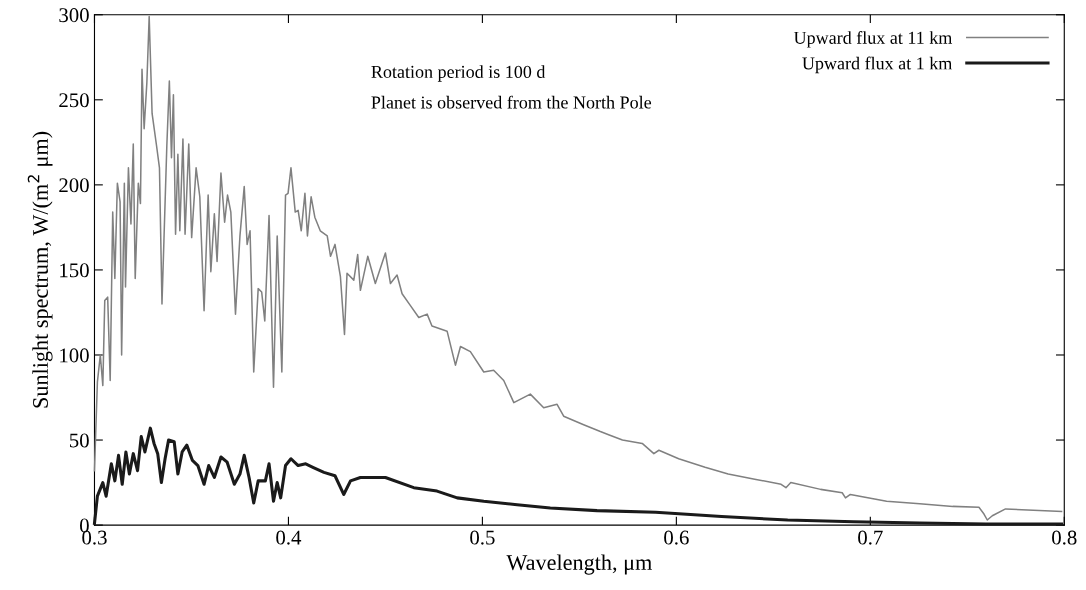  Describe the element at coordinates (74, 185) in the screenshot. I see `y-tick-label: 200` at that location.